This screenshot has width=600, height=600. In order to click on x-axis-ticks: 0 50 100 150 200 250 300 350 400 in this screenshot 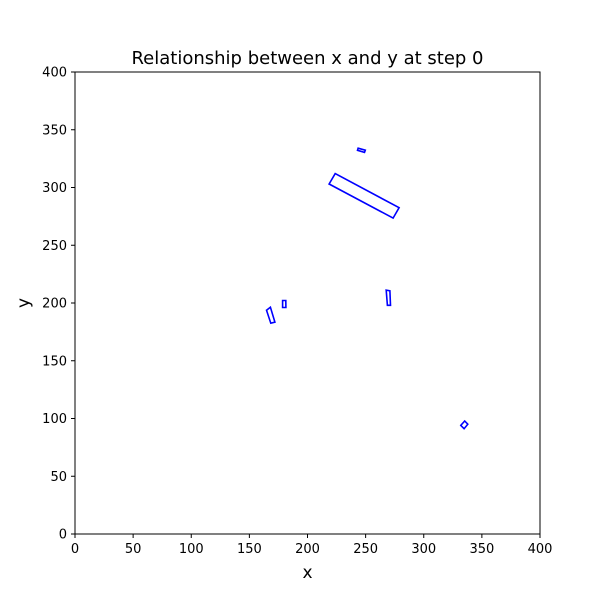, I will do `click(312, 545)`.